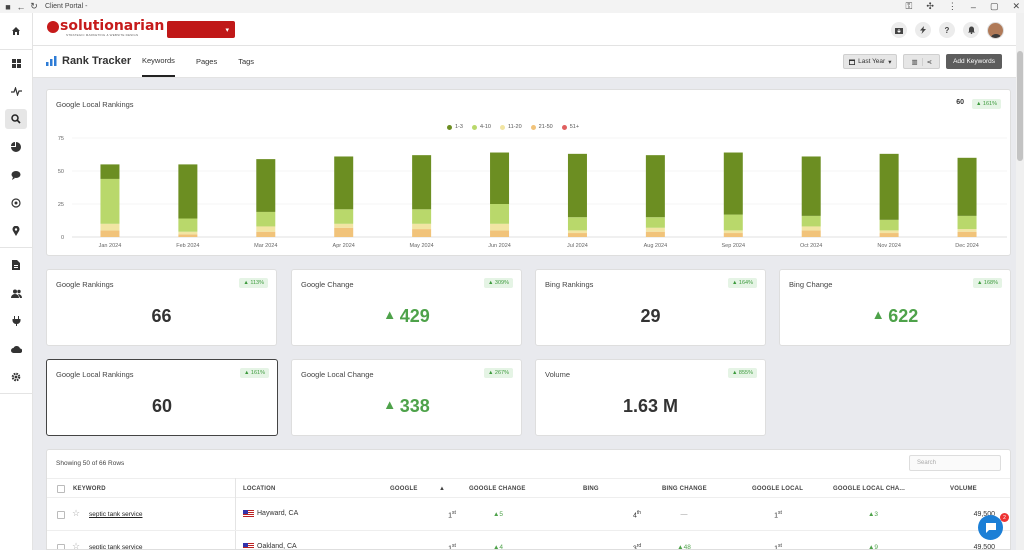 The height and width of the screenshot is (550, 1024). Describe the element at coordinates (16, 63) in the screenshot. I see `dashboard-icon` at that location.